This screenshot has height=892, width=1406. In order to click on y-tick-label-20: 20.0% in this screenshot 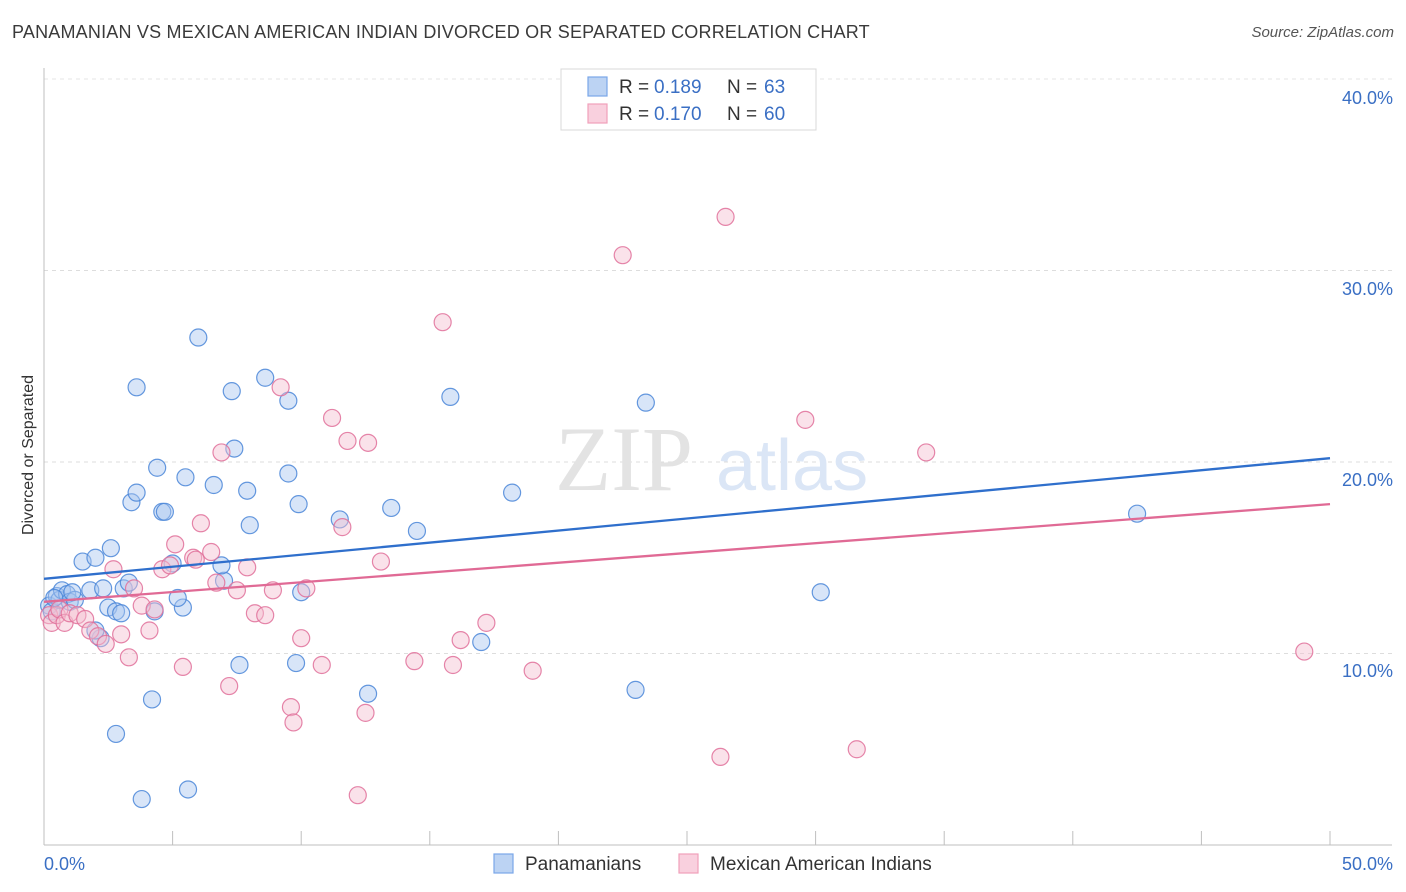, I will do `click(1367, 480)`.